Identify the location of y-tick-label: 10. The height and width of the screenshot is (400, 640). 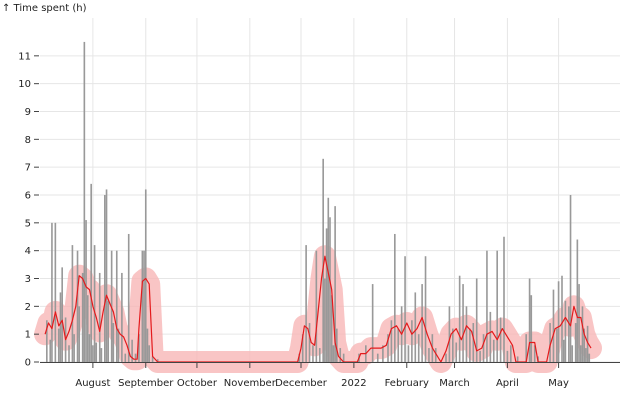
(24, 84).